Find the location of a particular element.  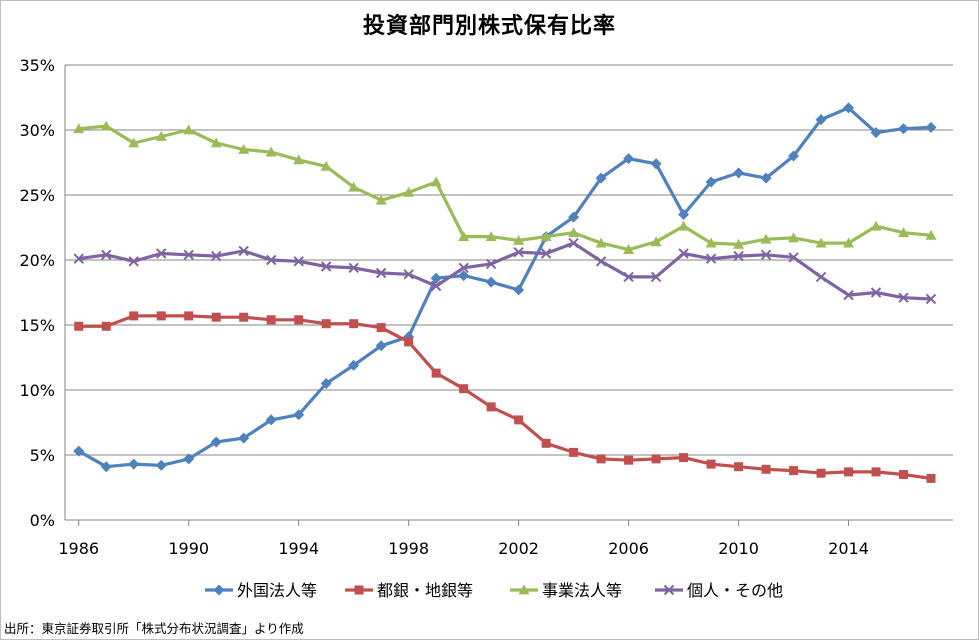

x-tick-label: 1990 is located at coordinates (188, 548).